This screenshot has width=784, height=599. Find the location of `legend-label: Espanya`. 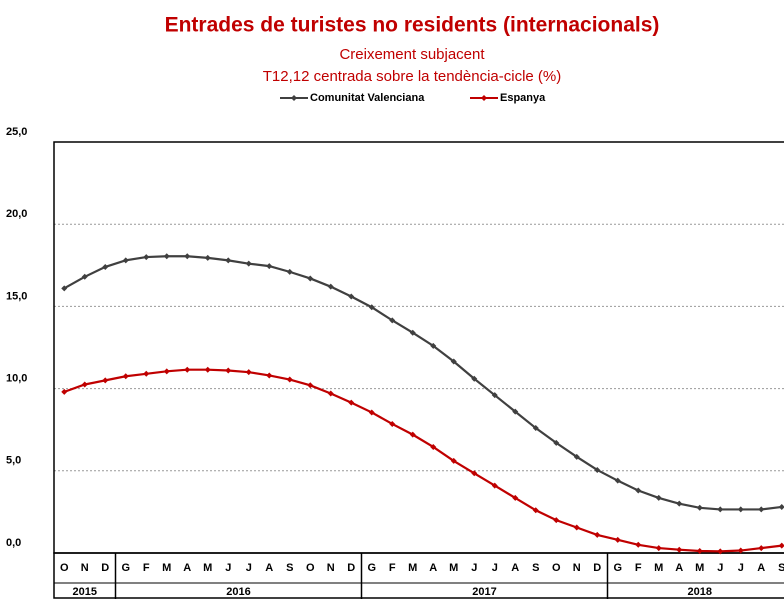

legend-label: Espanya is located at coordinates (523, 98).